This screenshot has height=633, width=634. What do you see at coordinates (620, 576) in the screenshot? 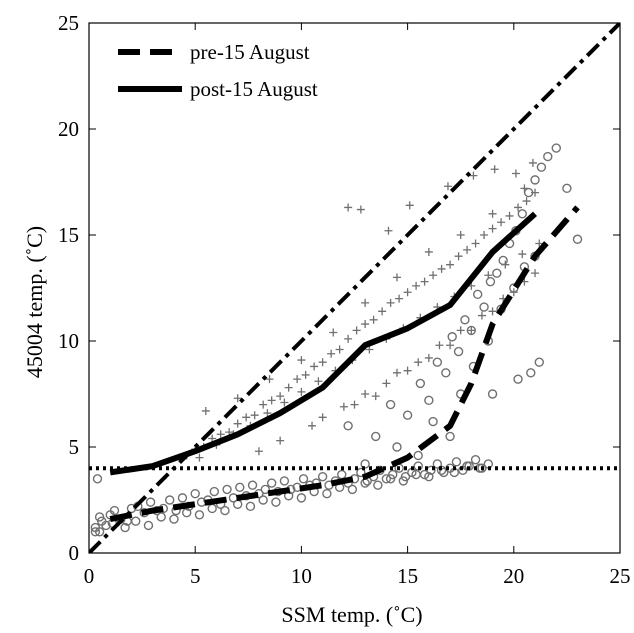
I see `x-tick-label: 25` at bounding box center [620, 576].